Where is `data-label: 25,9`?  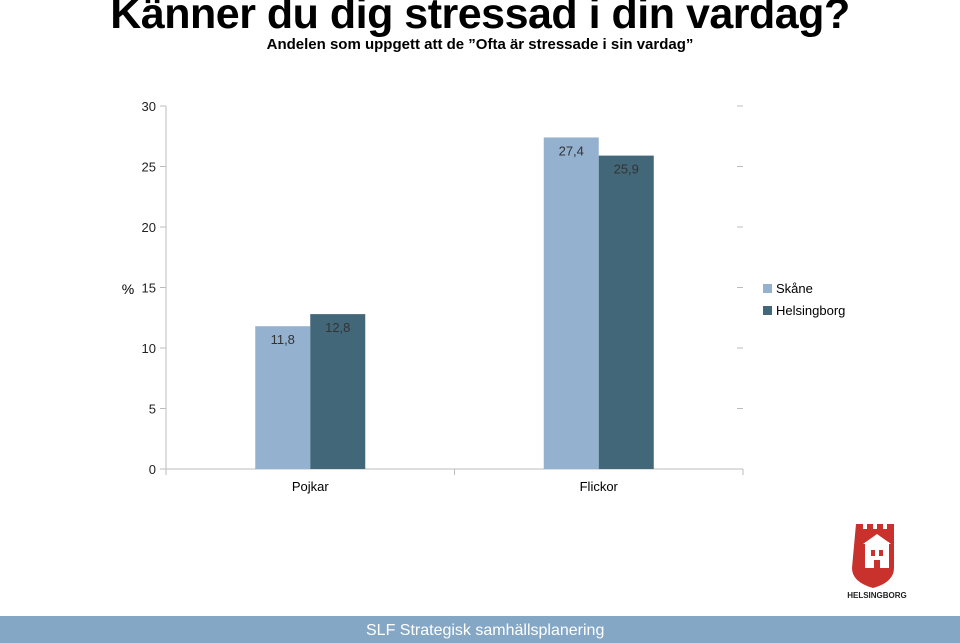
data-label: 25,9 is located at coordinates (626, 169).